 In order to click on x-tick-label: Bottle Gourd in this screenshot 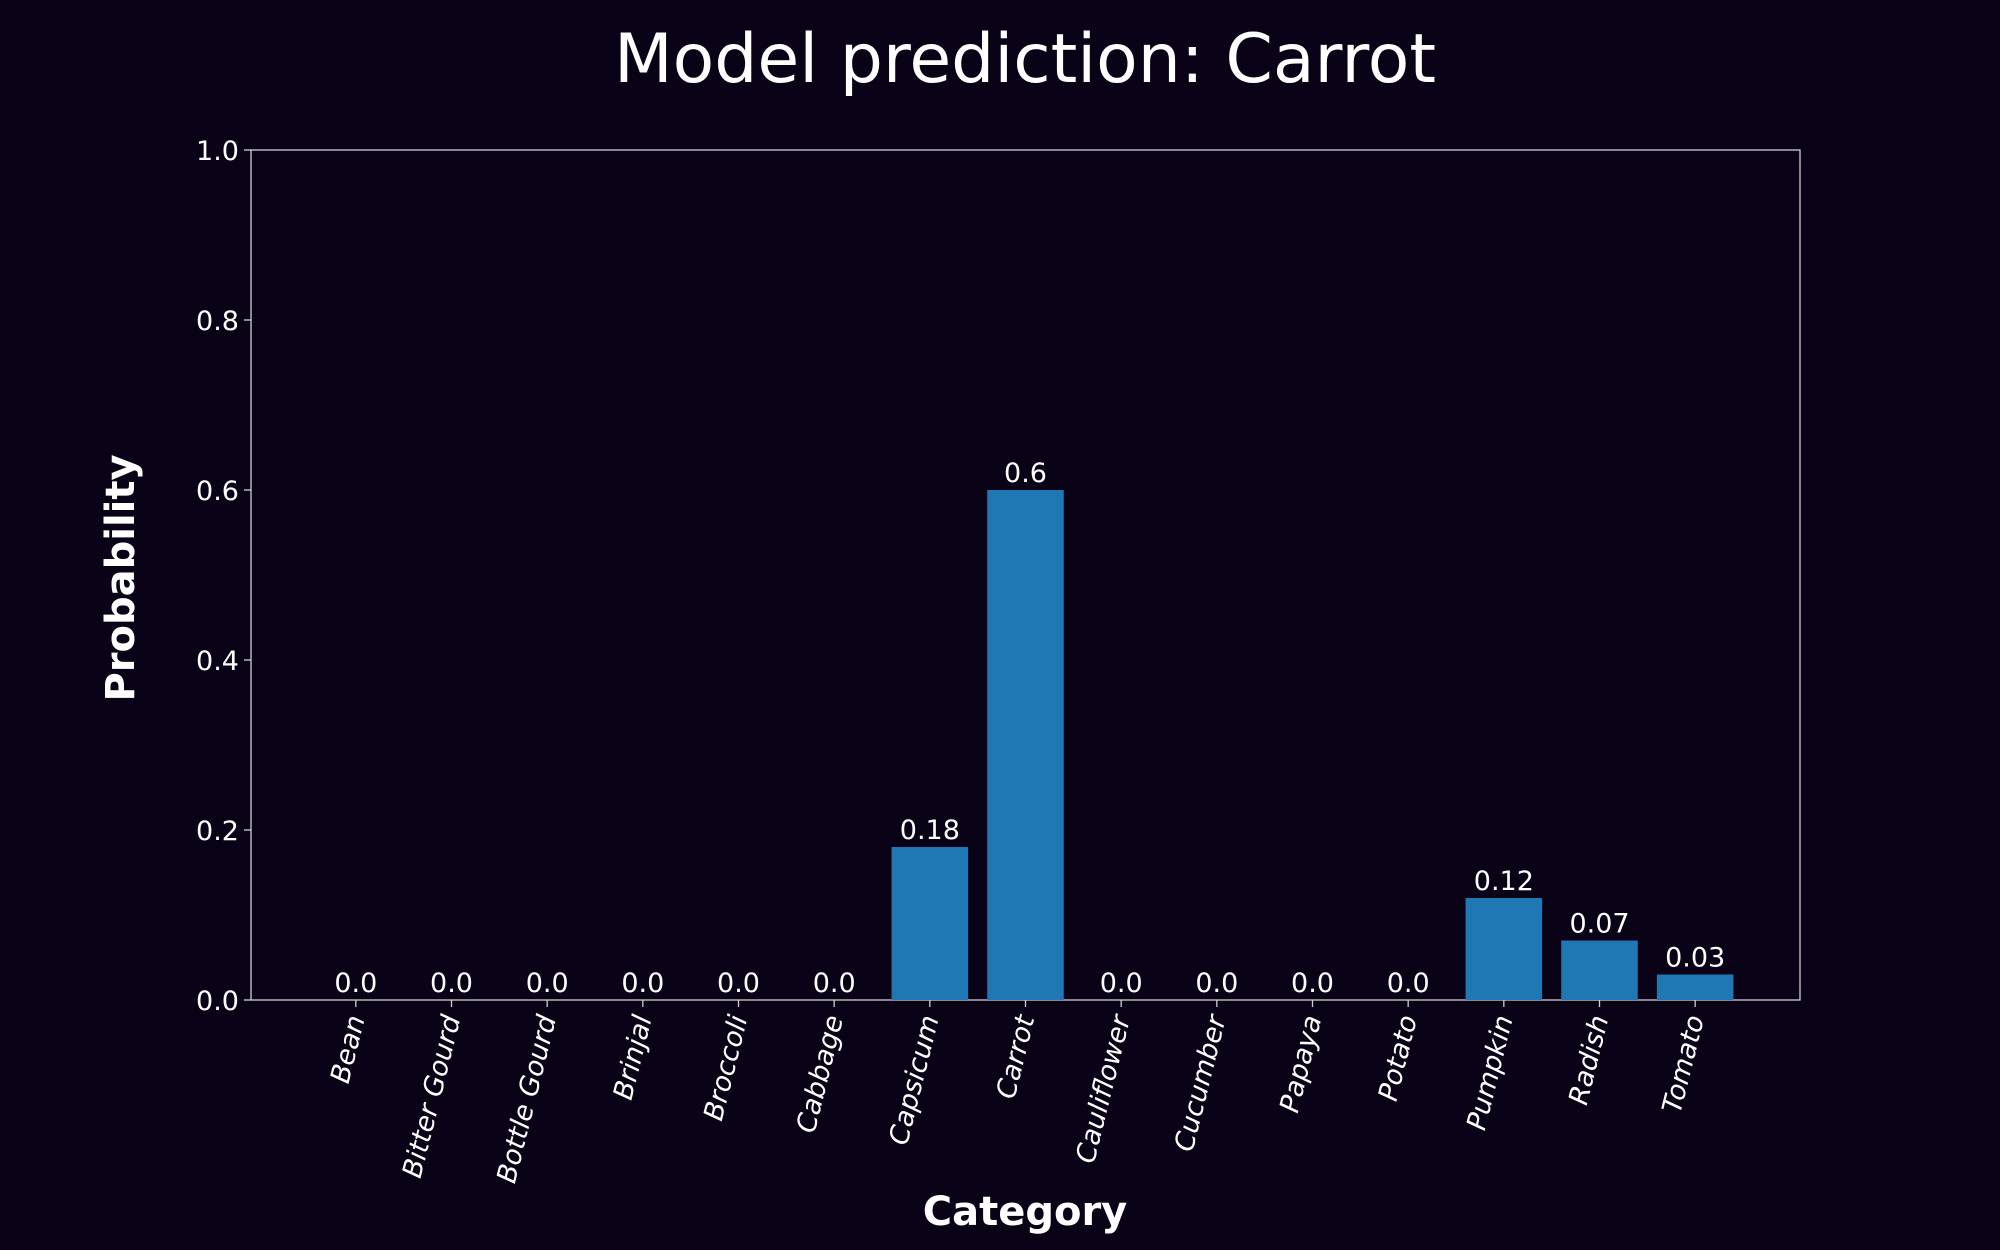, I will do `click(527, 1098)`.